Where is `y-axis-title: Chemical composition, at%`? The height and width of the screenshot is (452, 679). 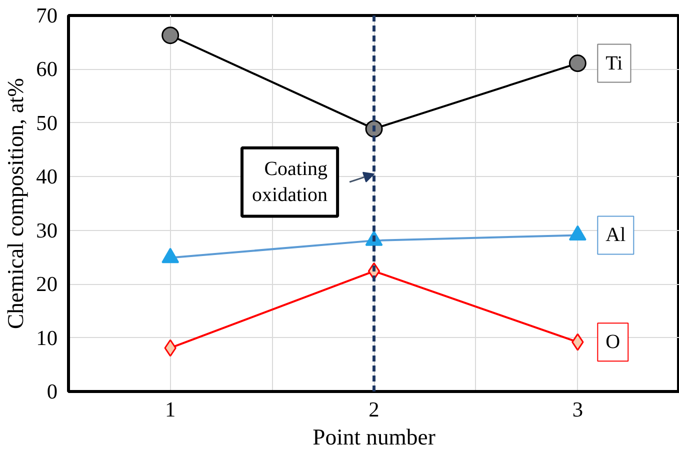 y-axis-title: Chemical composition, at% is located at coordinates (15, 204).